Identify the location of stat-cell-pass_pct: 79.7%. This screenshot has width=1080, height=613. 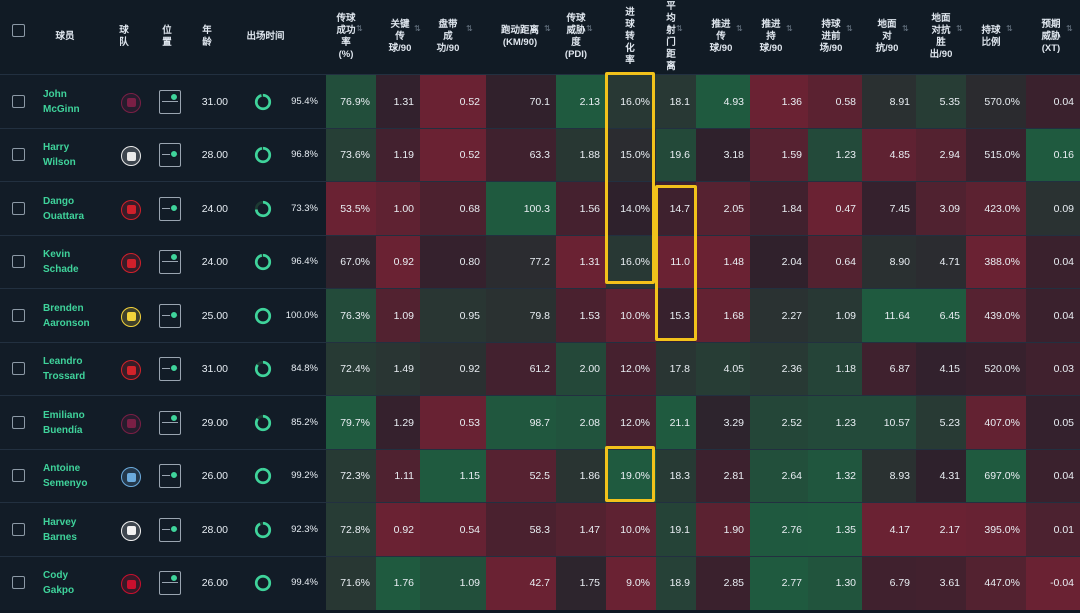
(351, 423).